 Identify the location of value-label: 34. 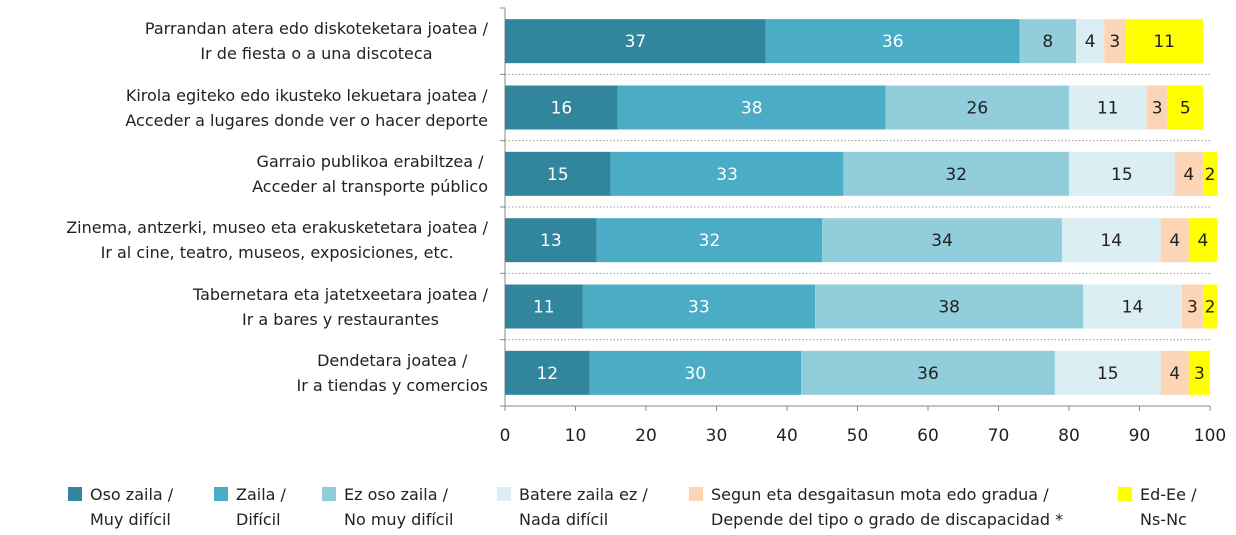
(942, 241).